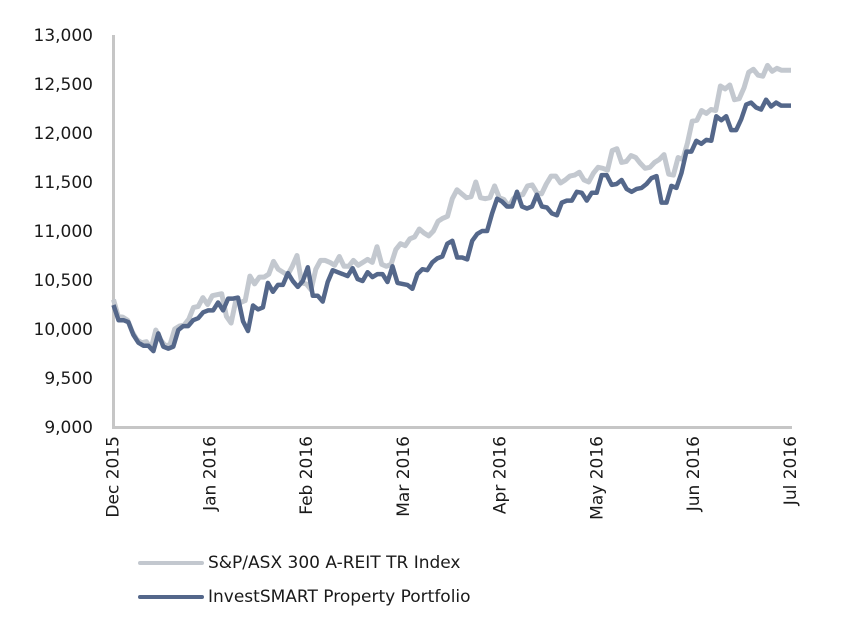 The image size is (850, 626). Describe the element at coordinates (171, 597) in the screenshot. I see `legend-swatch-portfolio` at that location.